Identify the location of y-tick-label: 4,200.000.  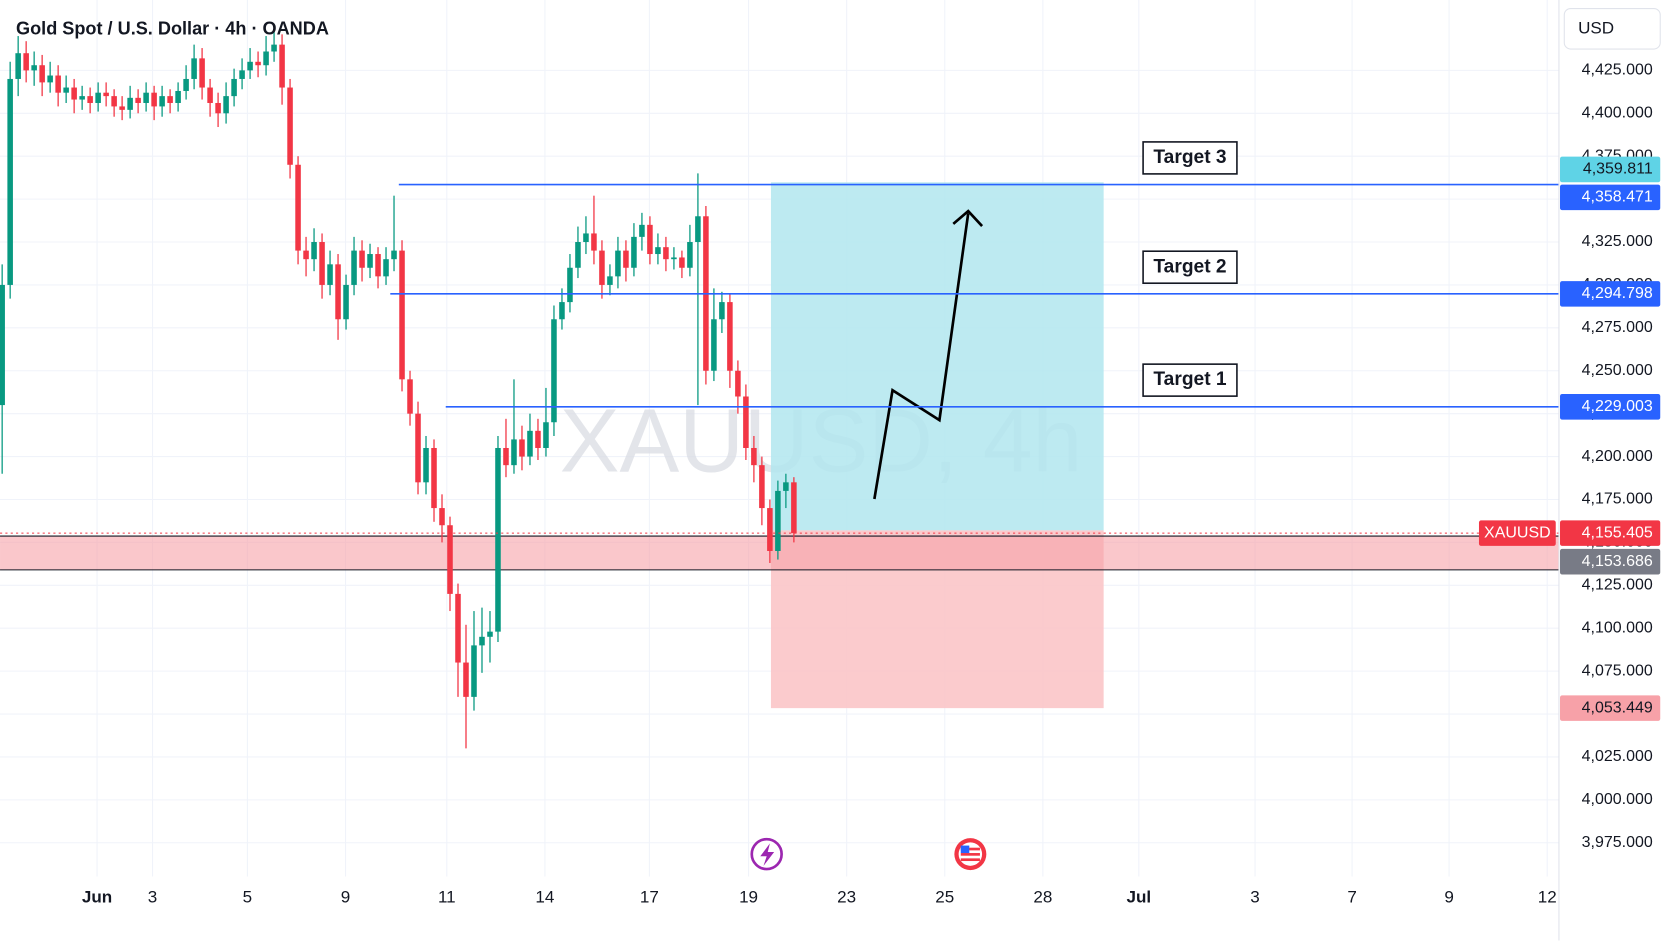
(1617, 456).